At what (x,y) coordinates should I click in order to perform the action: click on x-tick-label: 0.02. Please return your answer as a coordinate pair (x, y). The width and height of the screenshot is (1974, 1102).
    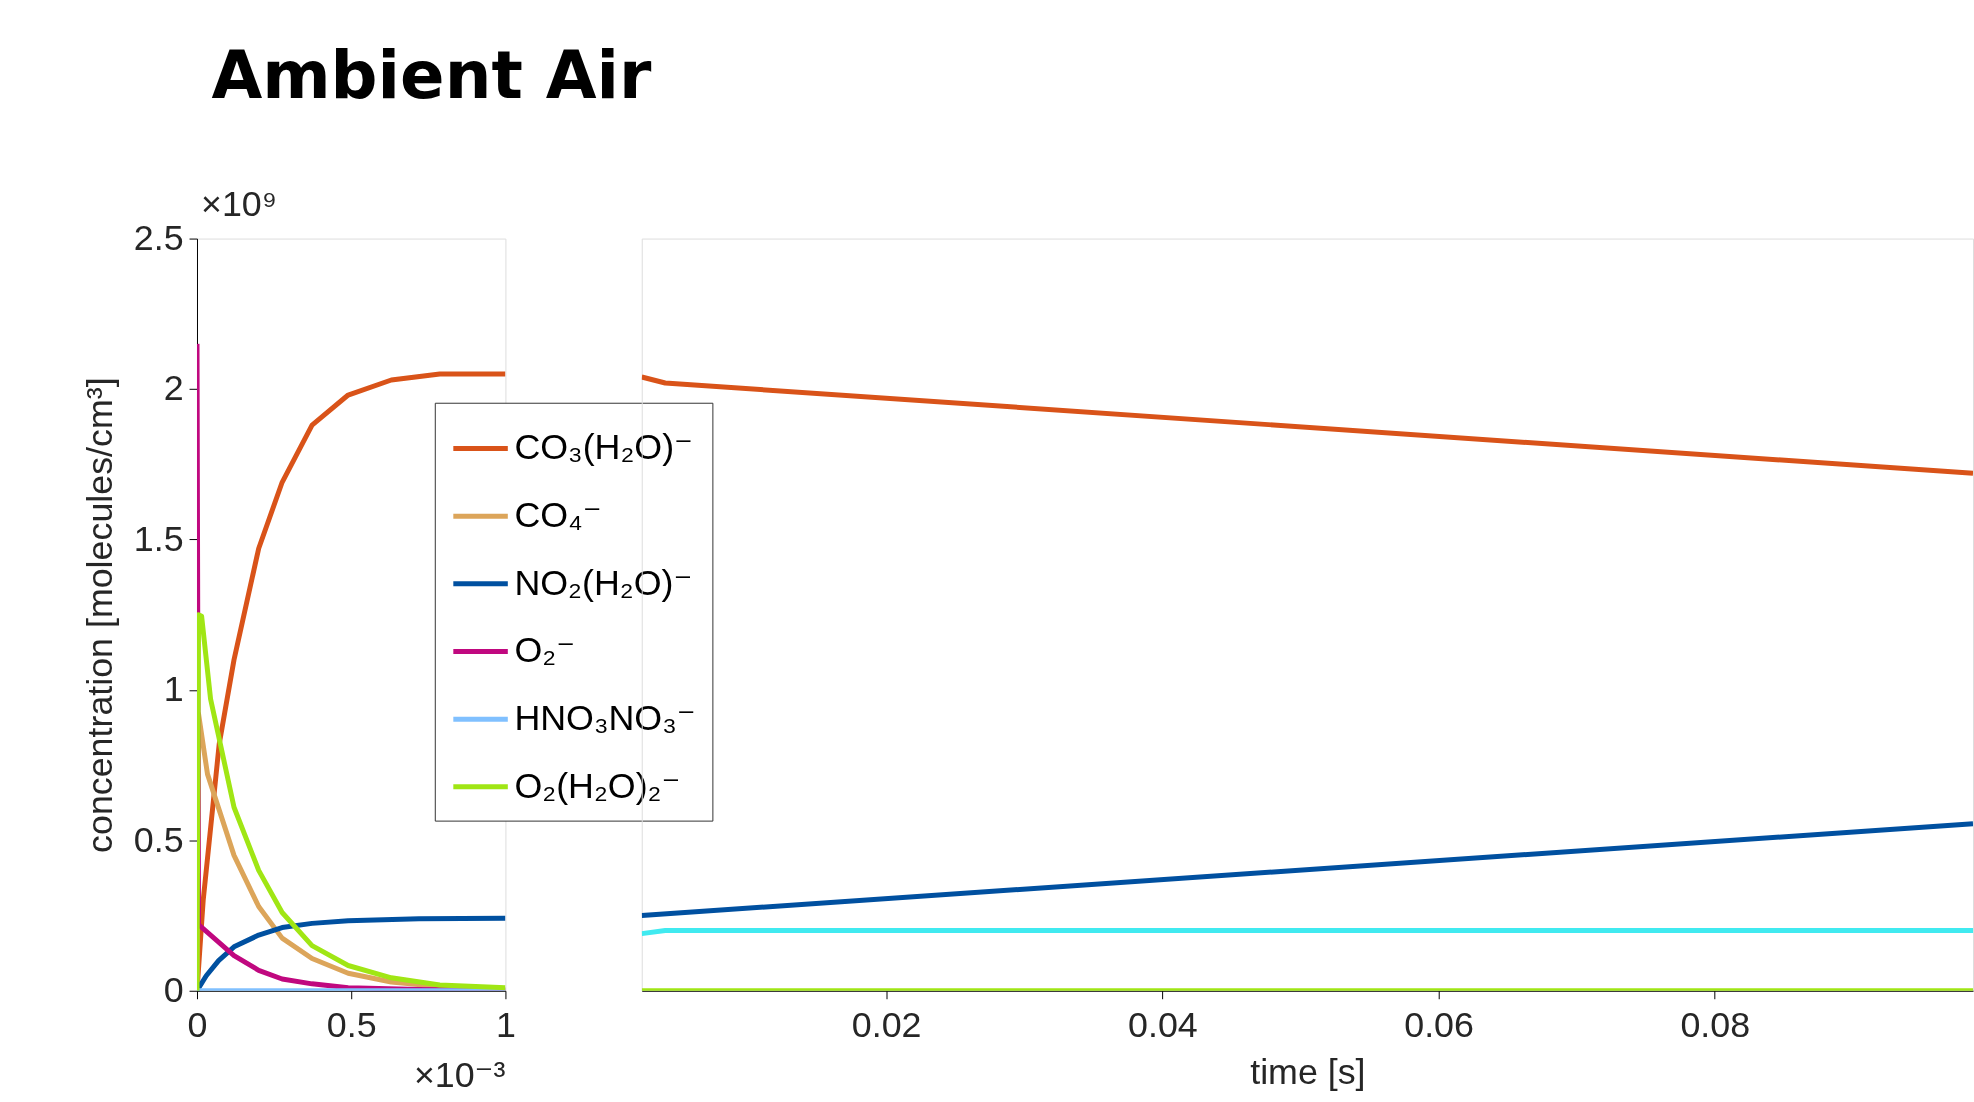
    Looking at the image, I should click on (886, 1025).